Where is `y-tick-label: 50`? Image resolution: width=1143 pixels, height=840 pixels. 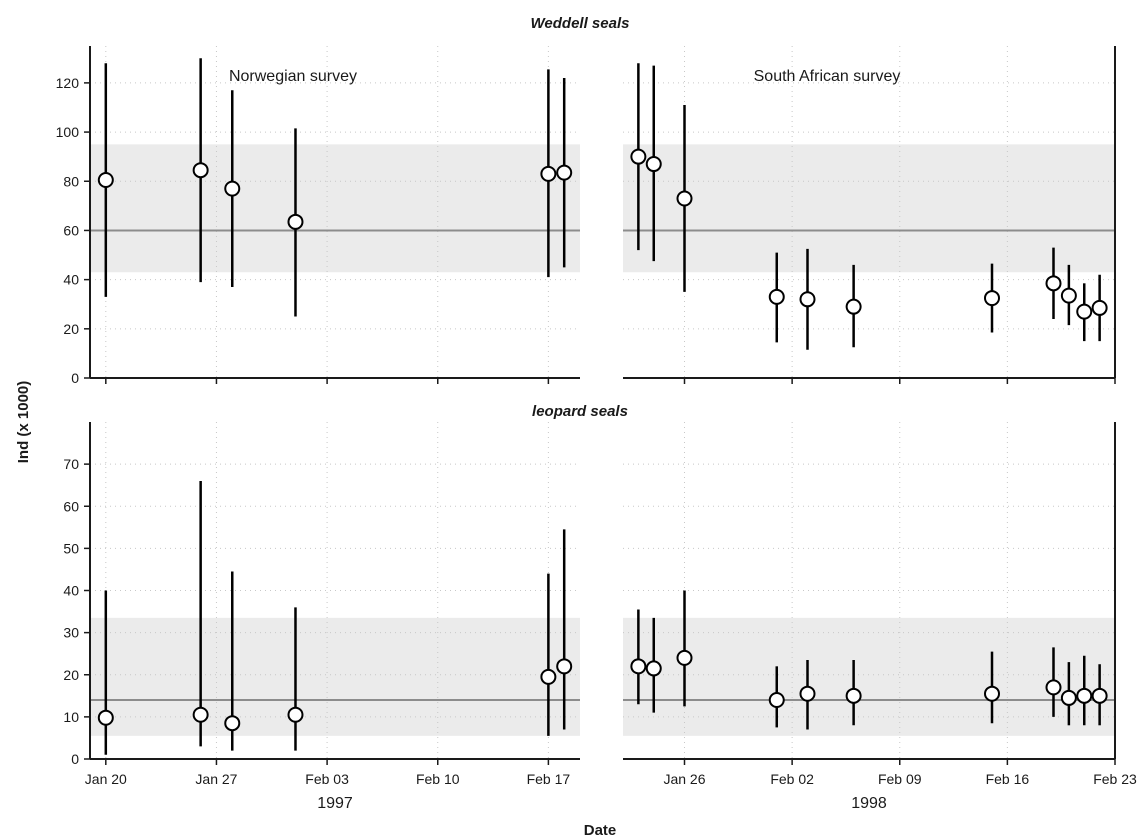
y-tick-label: 50 is located at coordinates (71, 548).